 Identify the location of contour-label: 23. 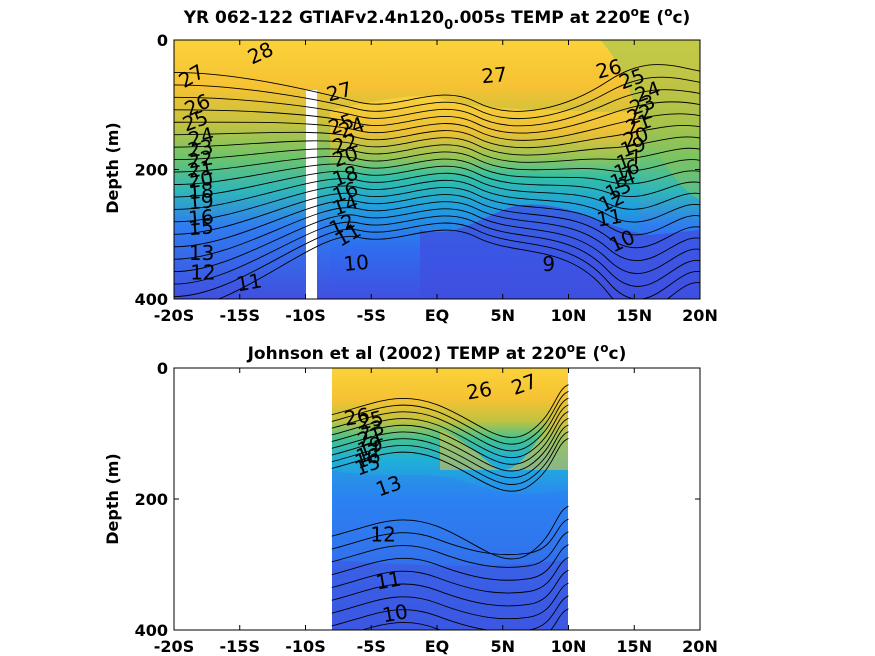
(200, 148).